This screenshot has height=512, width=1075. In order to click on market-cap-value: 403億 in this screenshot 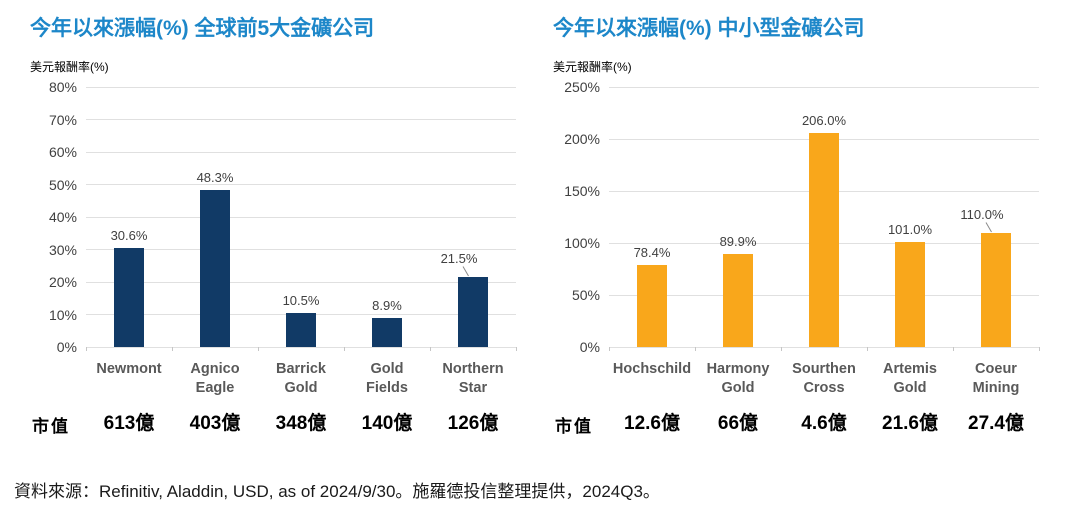, I will do `click(215, 423)`.